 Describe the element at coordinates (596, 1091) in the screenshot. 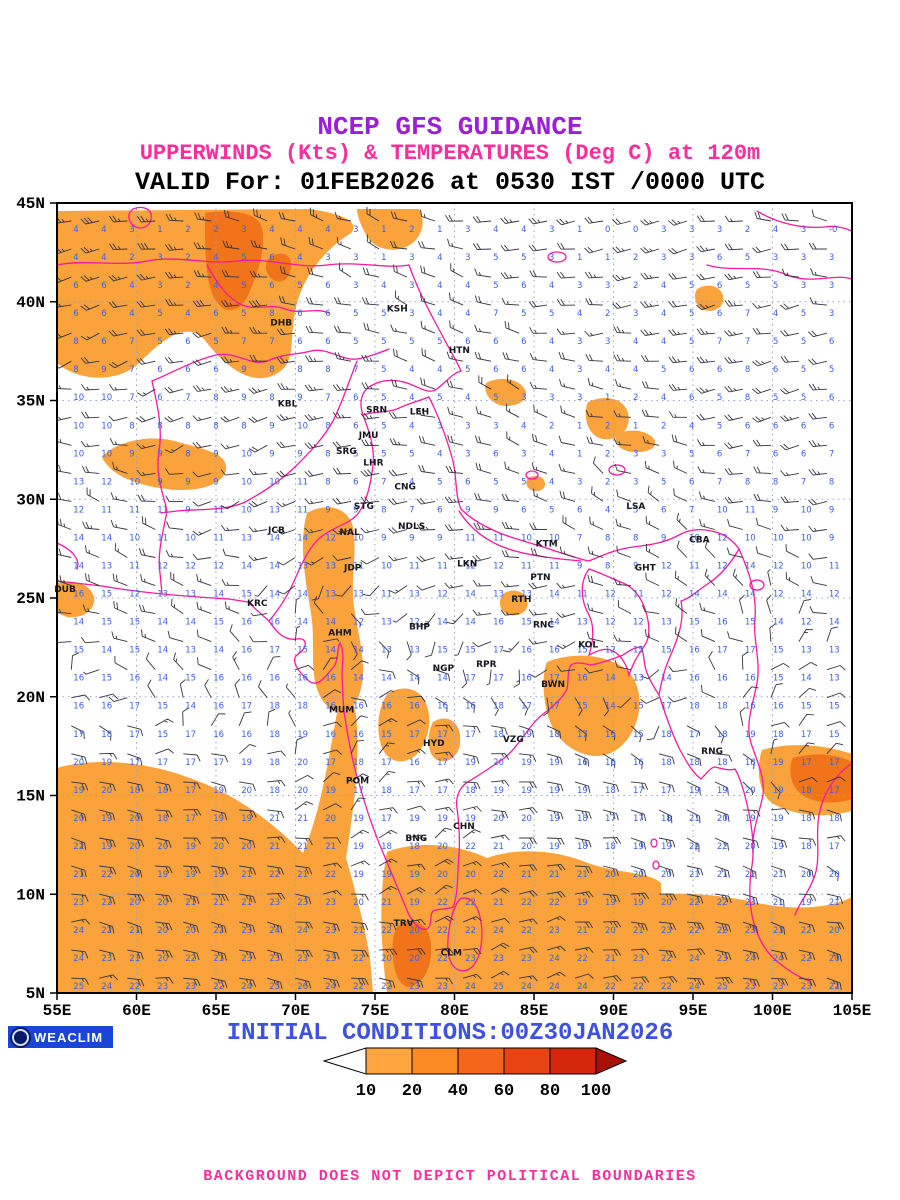

I see `scale-label: 100` at that location.